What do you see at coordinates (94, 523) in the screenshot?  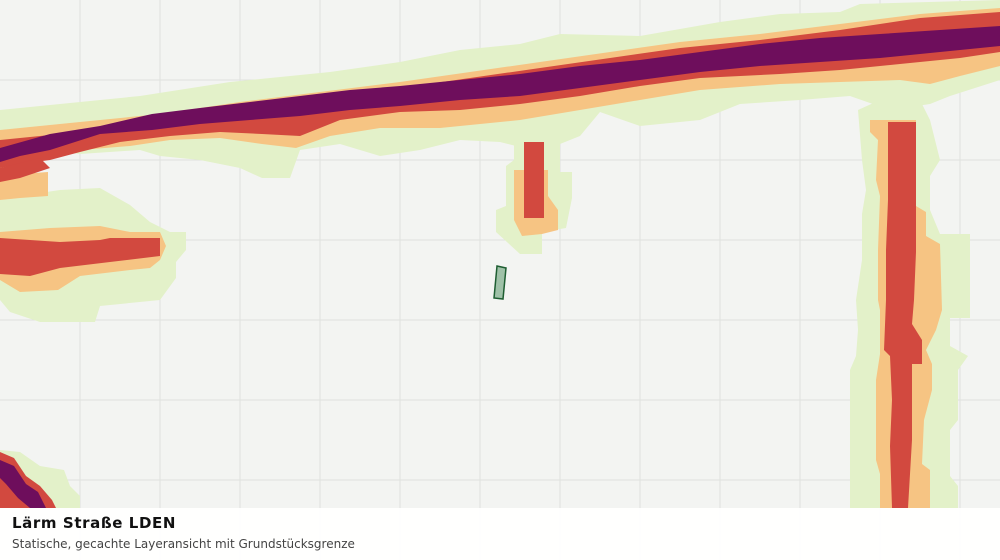 I see `map-title: Lärm Straße LDEN` at bounding box center [94, 523].